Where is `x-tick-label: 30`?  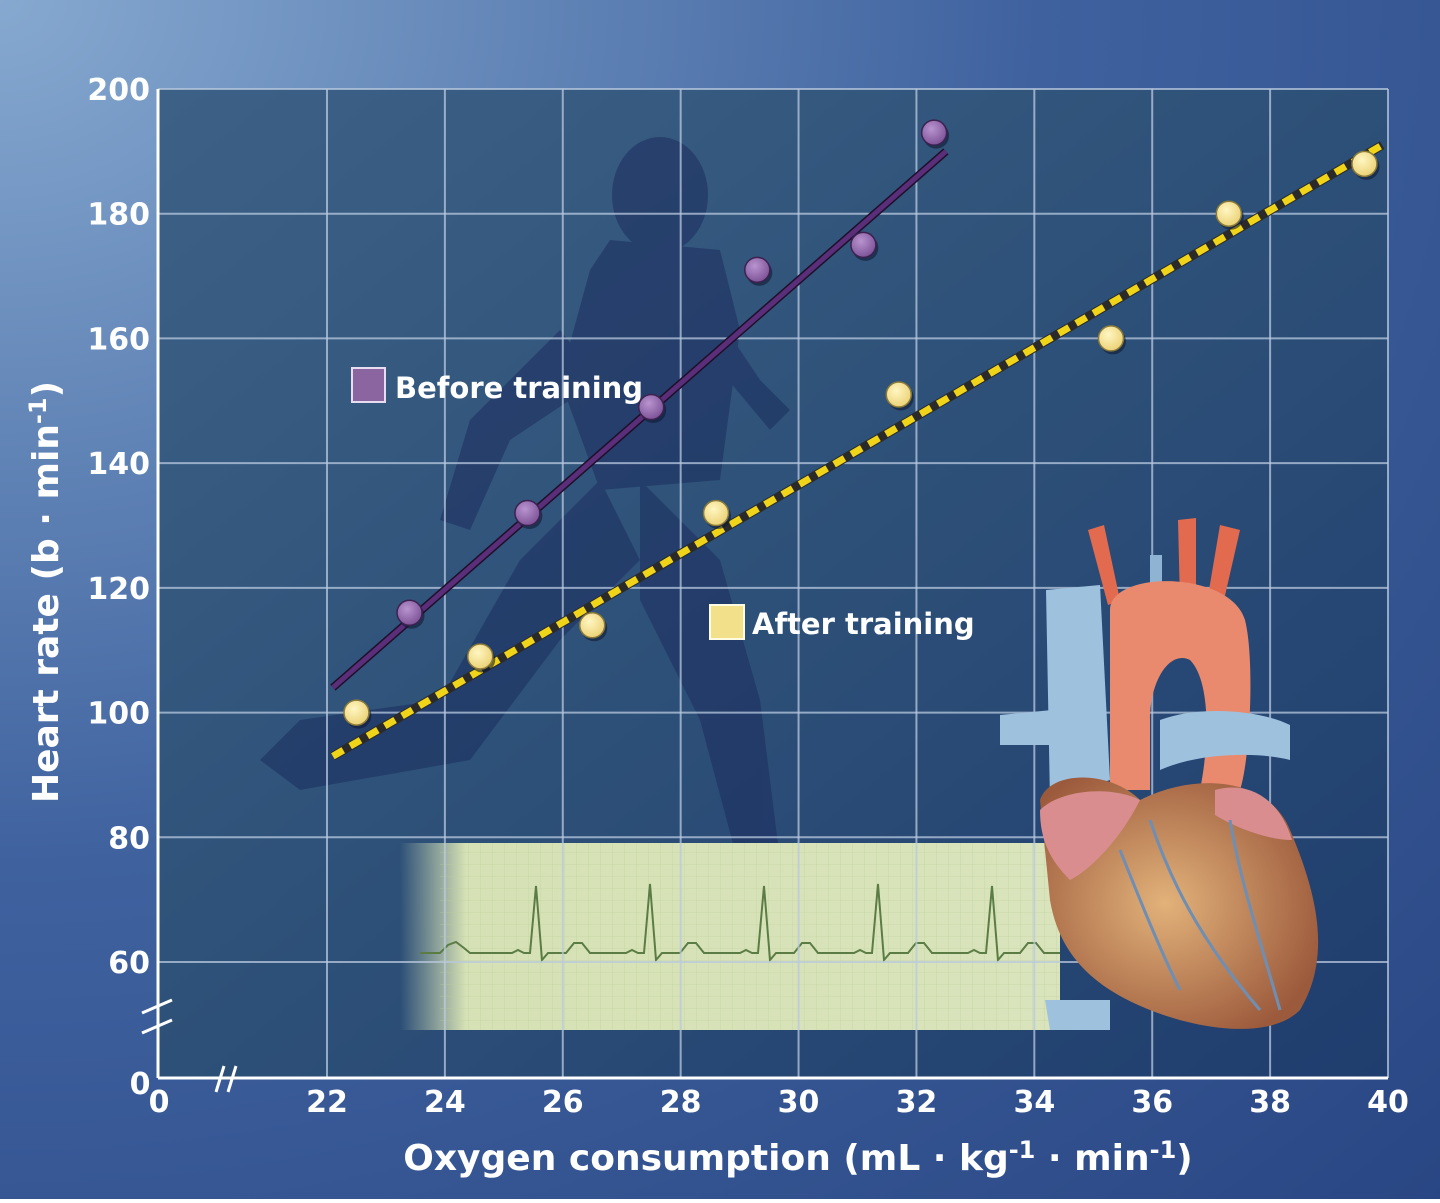
x-tick-label: 30 is located at coordinates (799, 1102).